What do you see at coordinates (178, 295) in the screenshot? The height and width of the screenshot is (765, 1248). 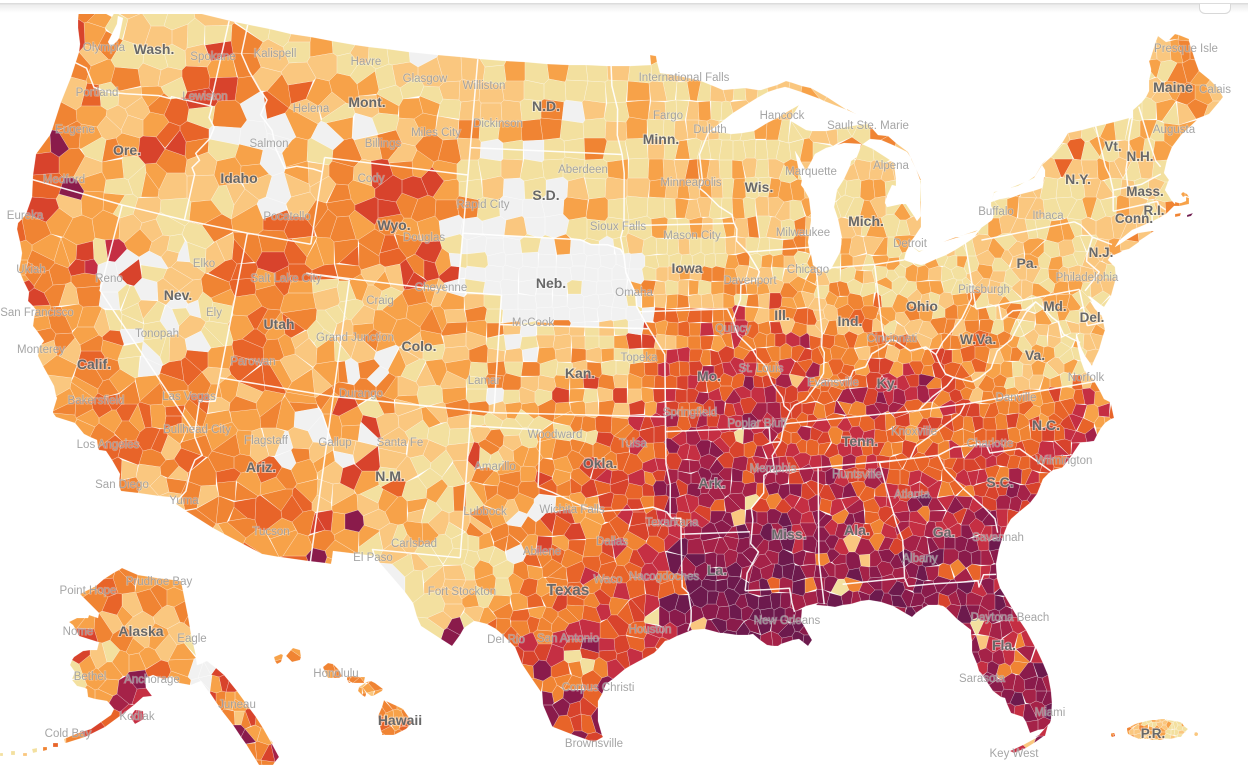 I see `svg-text: Nev.` at bounding box center [178, 295].